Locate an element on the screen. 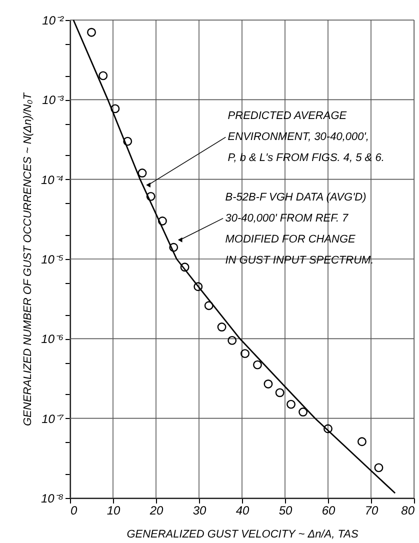  x-tick-label: 10 is located at coordinates (113, 511).